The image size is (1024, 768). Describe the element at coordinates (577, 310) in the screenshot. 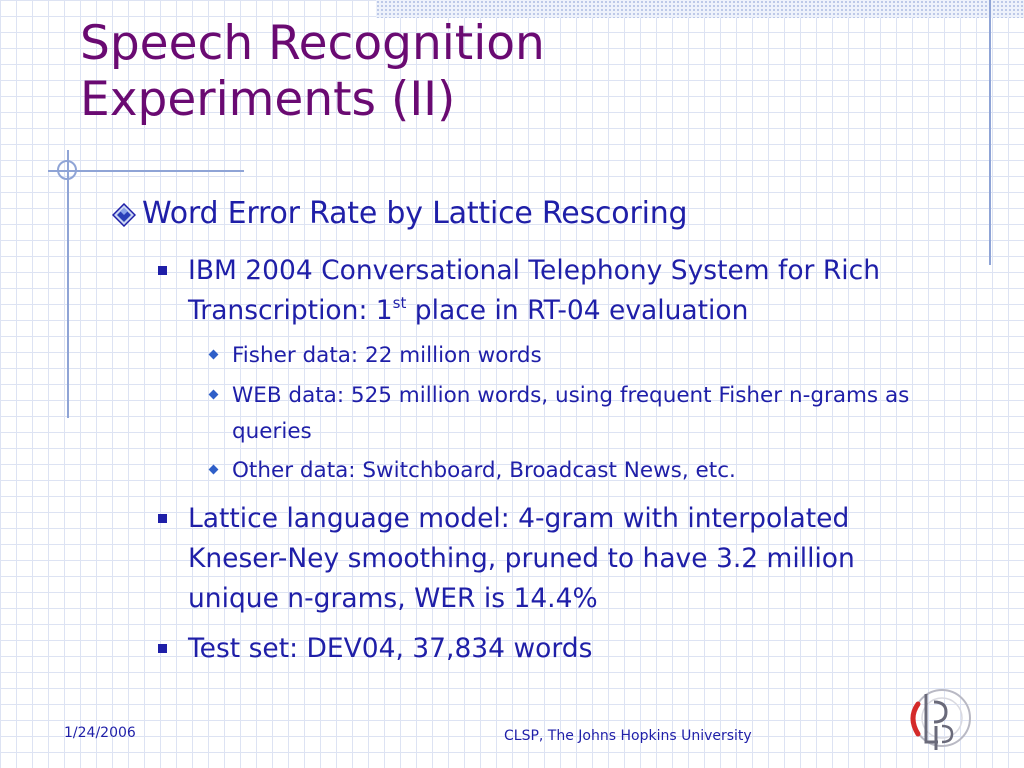

I see `bullet-ibm-text-part2: place in RT-04 evaluation` at that location.